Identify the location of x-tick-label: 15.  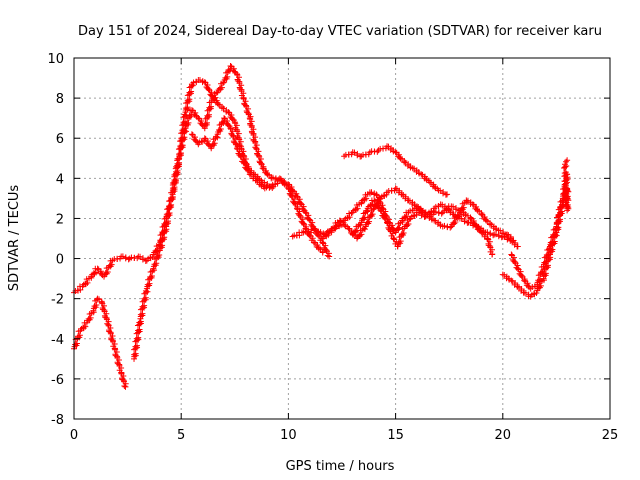
(395, 435).